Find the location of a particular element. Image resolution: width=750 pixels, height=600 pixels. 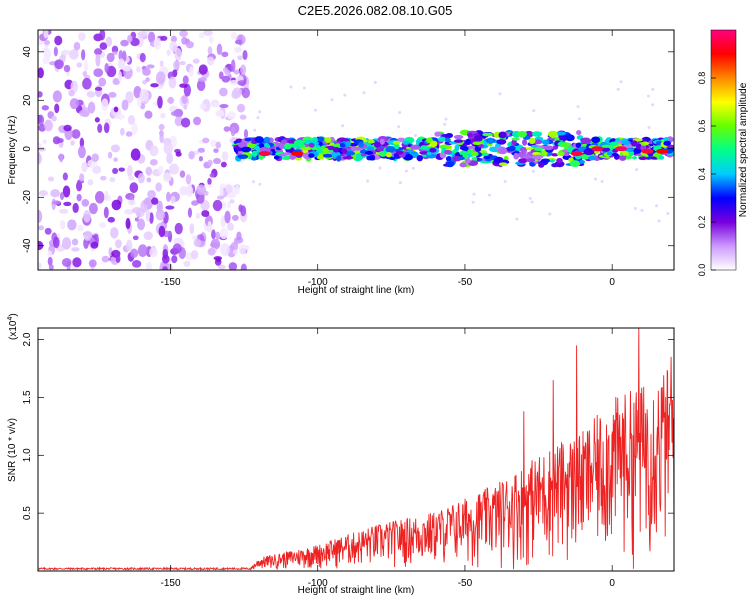

y-tick-label: 1.0 is located at coordinates (27, 455).